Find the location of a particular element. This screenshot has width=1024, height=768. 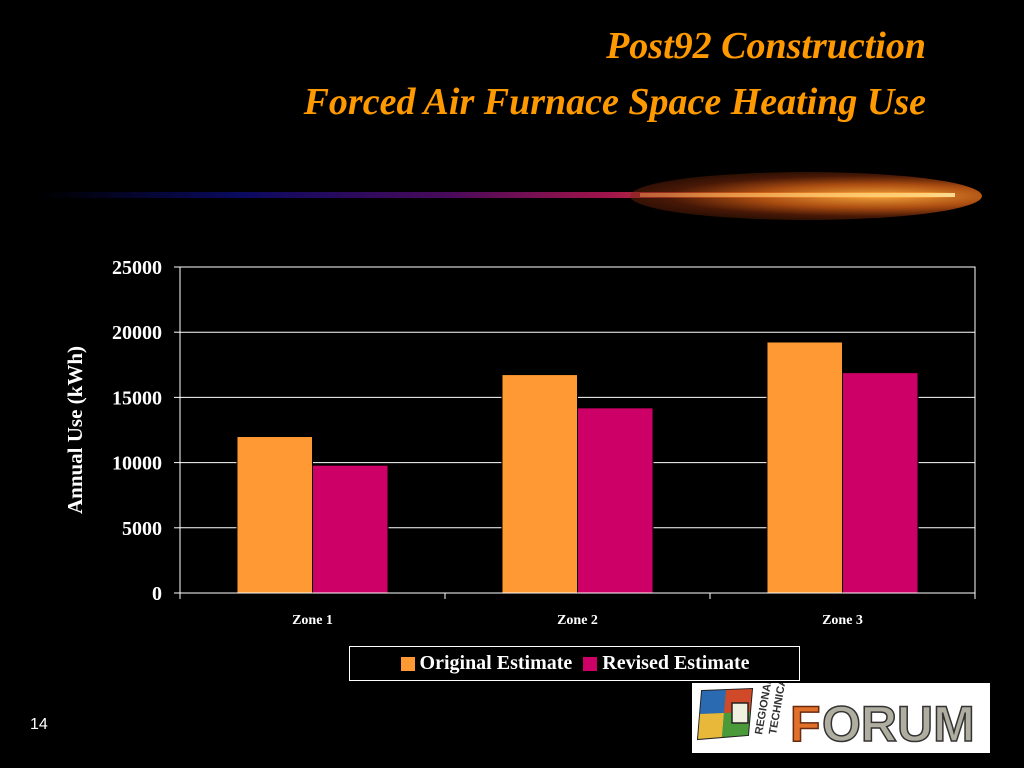

legend-item-original: Original Estimate is located at coordinates (486, 663).